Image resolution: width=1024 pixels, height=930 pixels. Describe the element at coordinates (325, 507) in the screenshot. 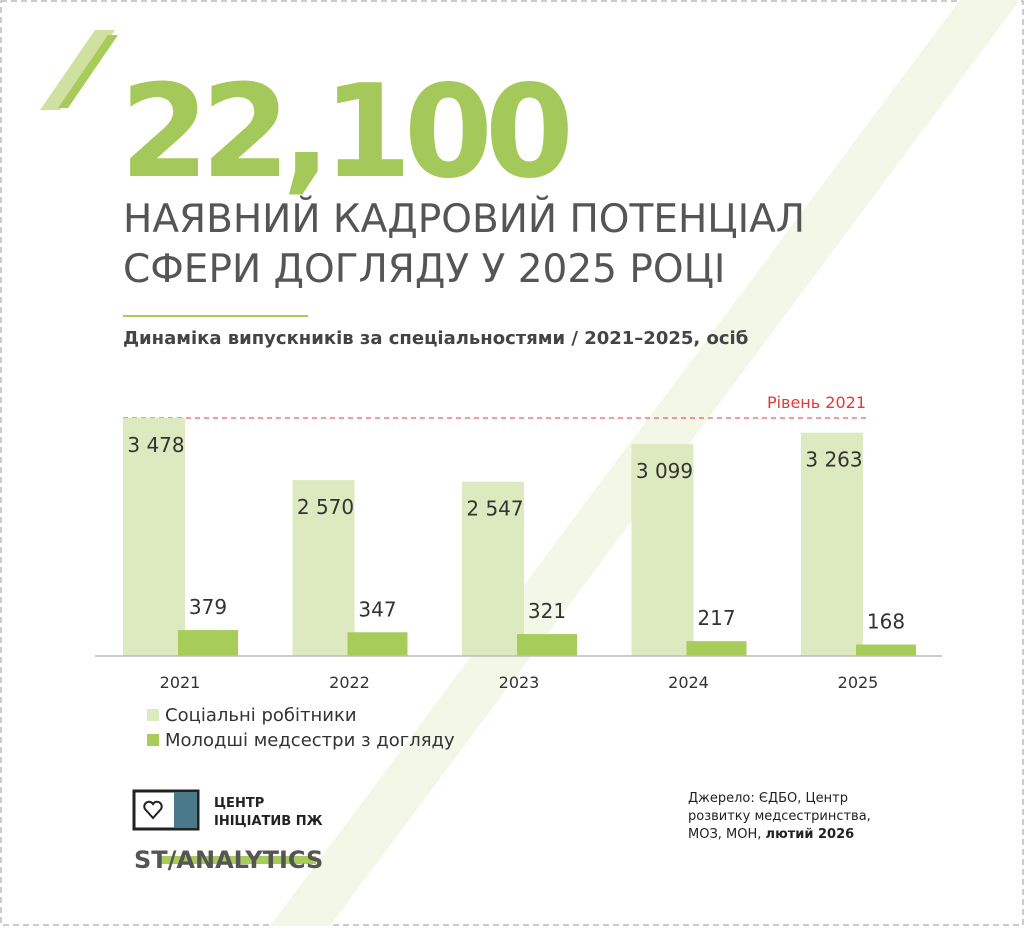

I see `value-label: 2 570` at that location.